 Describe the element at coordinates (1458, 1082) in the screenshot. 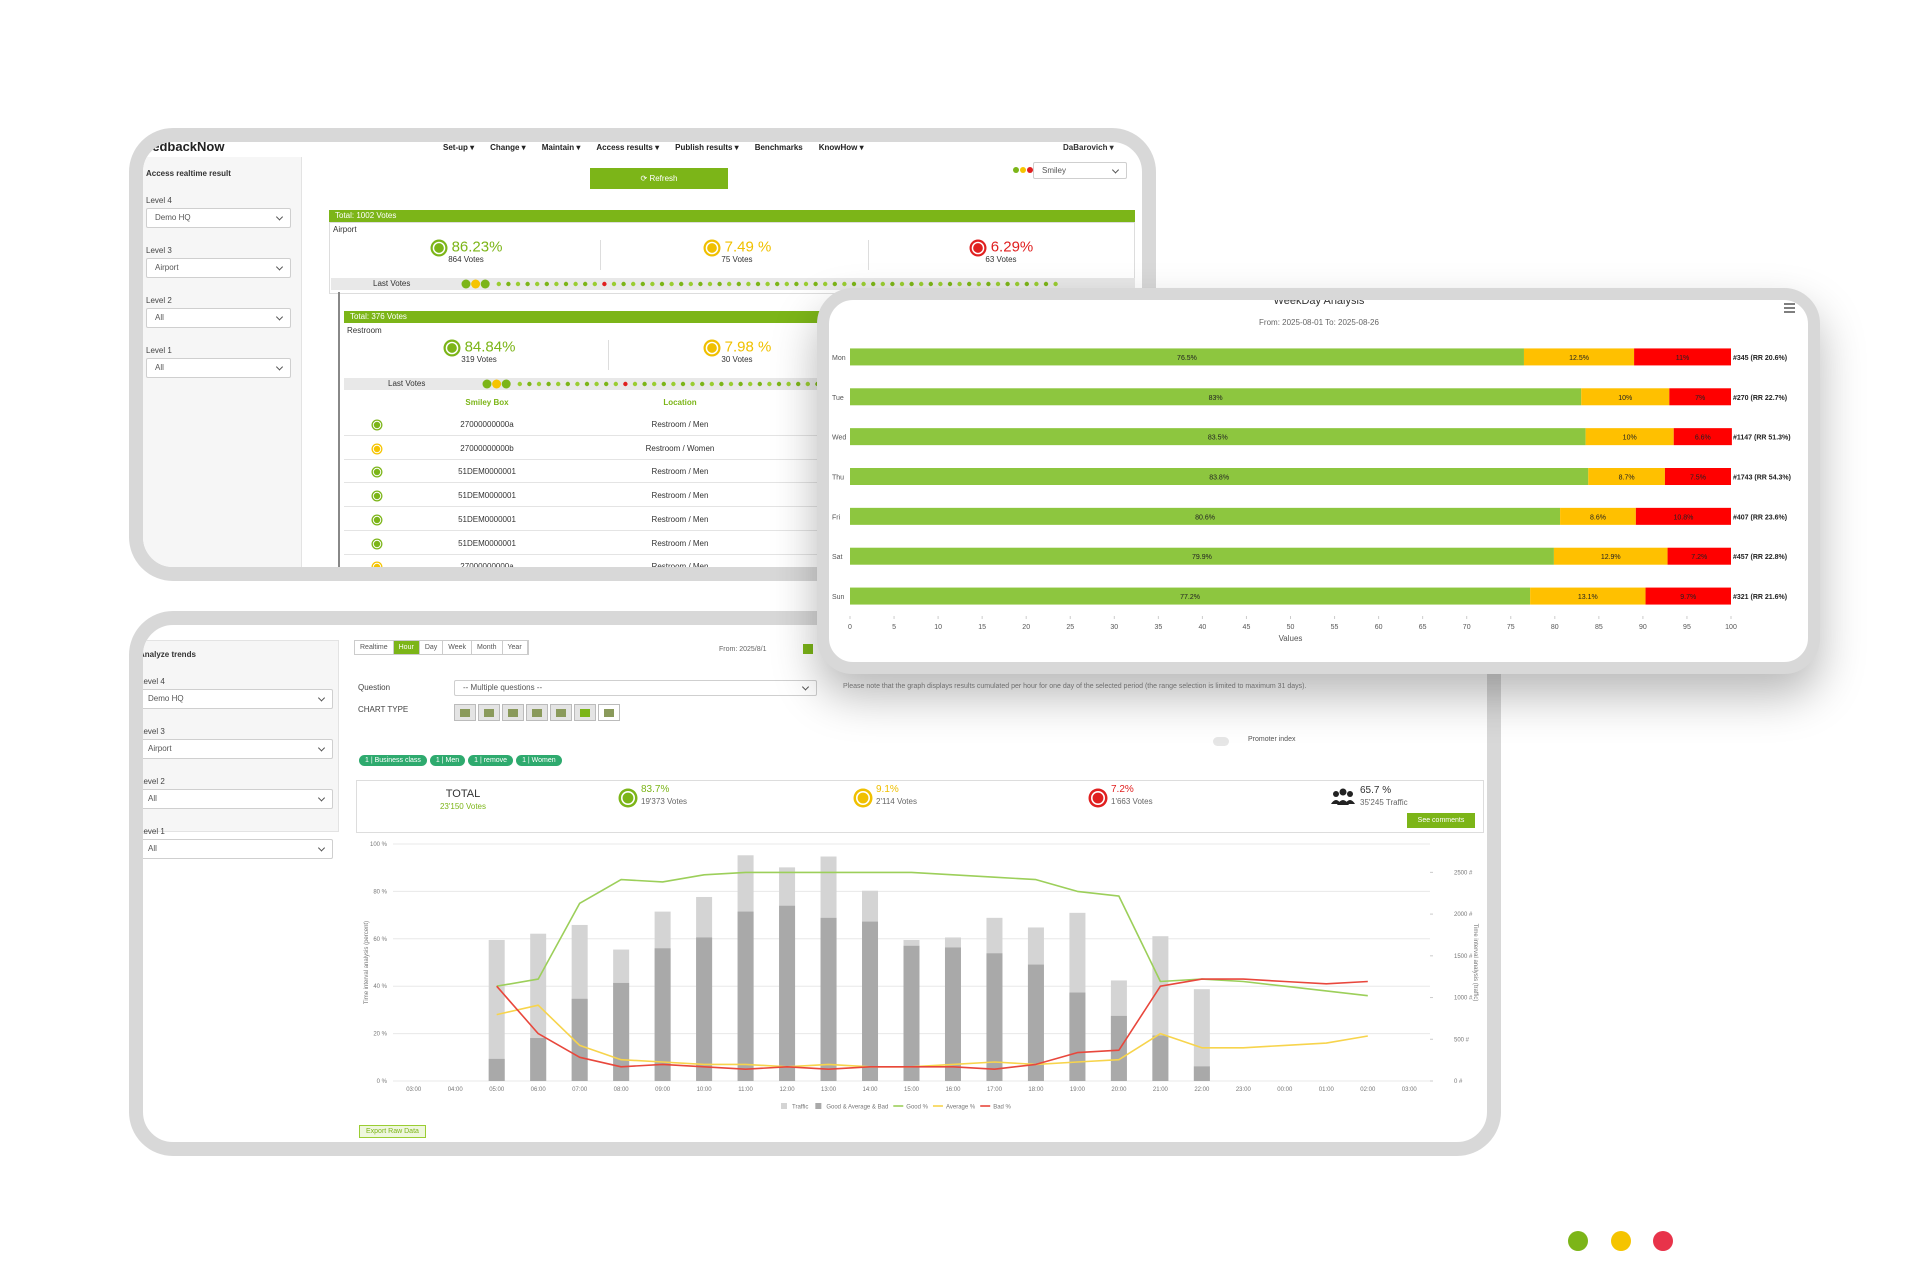

I see `y2-tick-label: 0 #` at that location.